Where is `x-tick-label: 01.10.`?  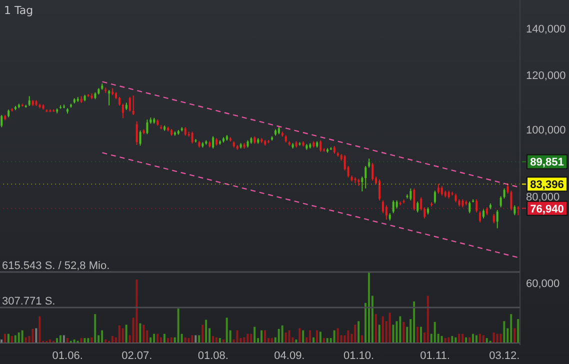 x-tick-label: 01.10. is located at coordinates (359, 356).